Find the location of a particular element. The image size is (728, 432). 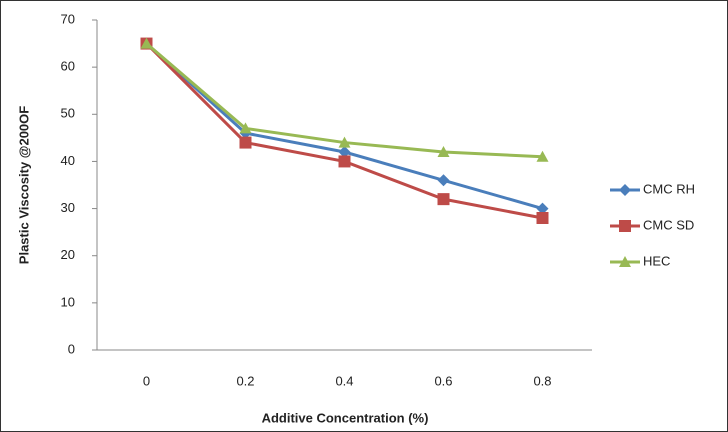

x-tick-label: 0.8 is located at coordinates (542, 380).